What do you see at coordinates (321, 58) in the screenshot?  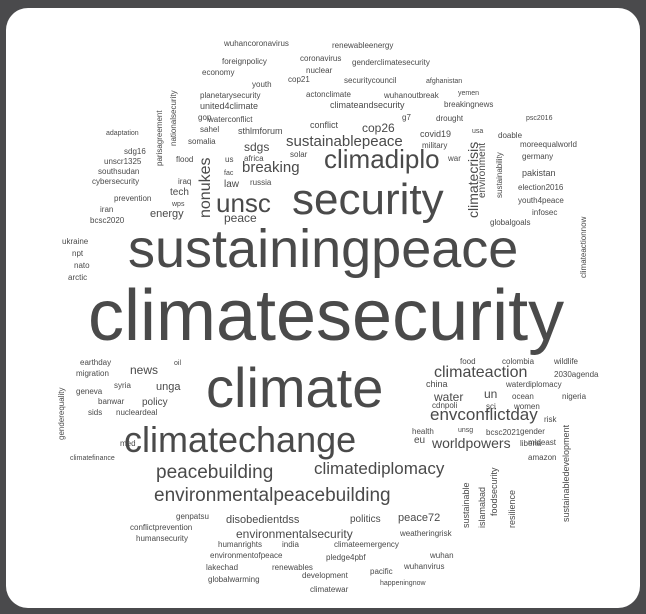 I see `word-coronavirus: coronavirus` at bounding box center [321, 58].